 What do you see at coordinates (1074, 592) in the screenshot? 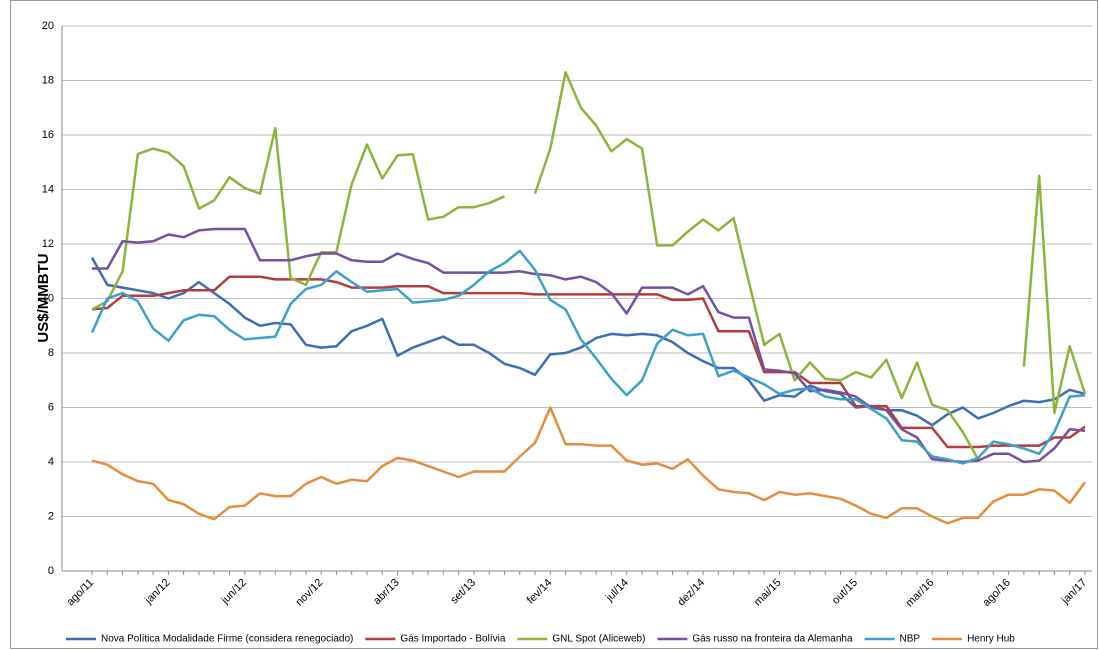
I see `x-tick-label: jan/17` at bounding box center [1074, 592].